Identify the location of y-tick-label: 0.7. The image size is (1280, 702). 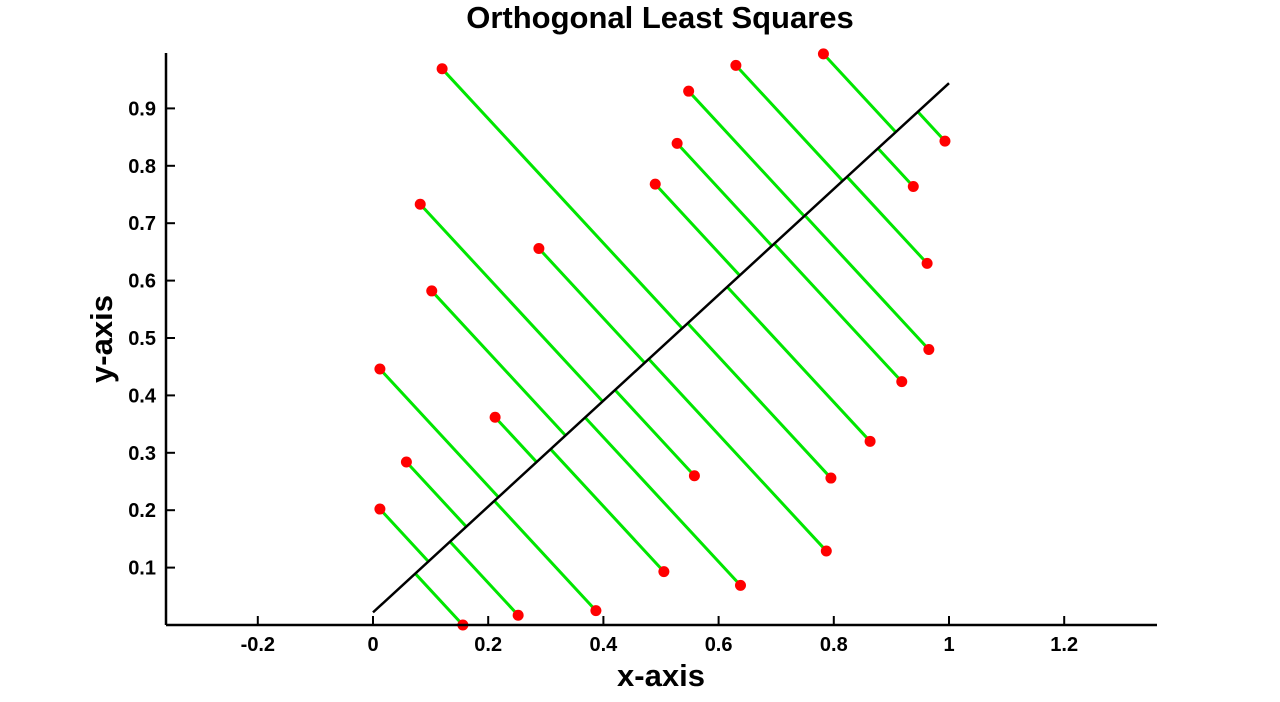
(142, 224).